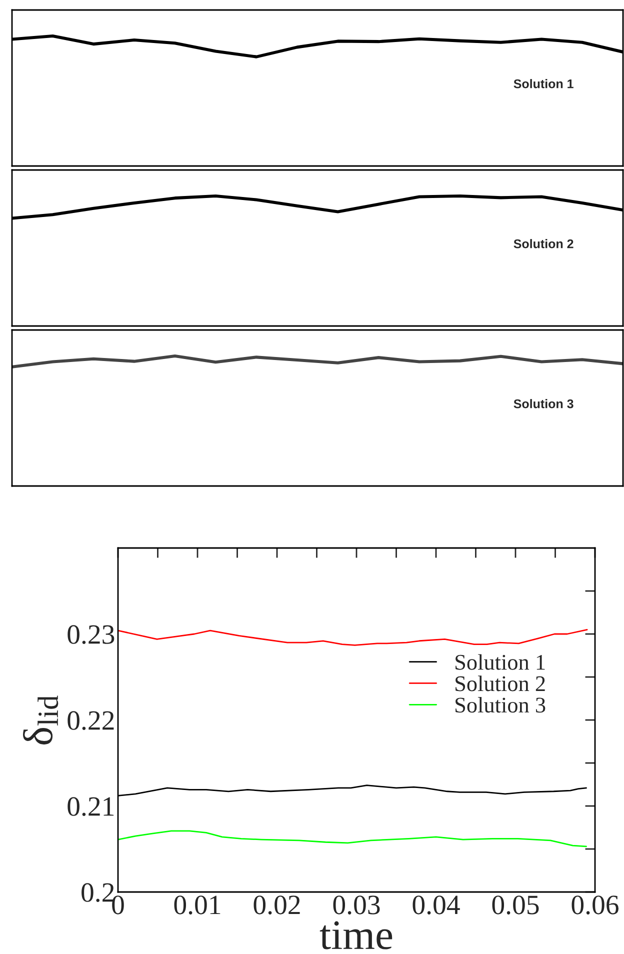 The height and width of the screenshot is (954, 624). What do you see at coordinates (197, 905) in the screenshot?
I see `x-tick-label: 0.01` at bounding box center [197, 905].